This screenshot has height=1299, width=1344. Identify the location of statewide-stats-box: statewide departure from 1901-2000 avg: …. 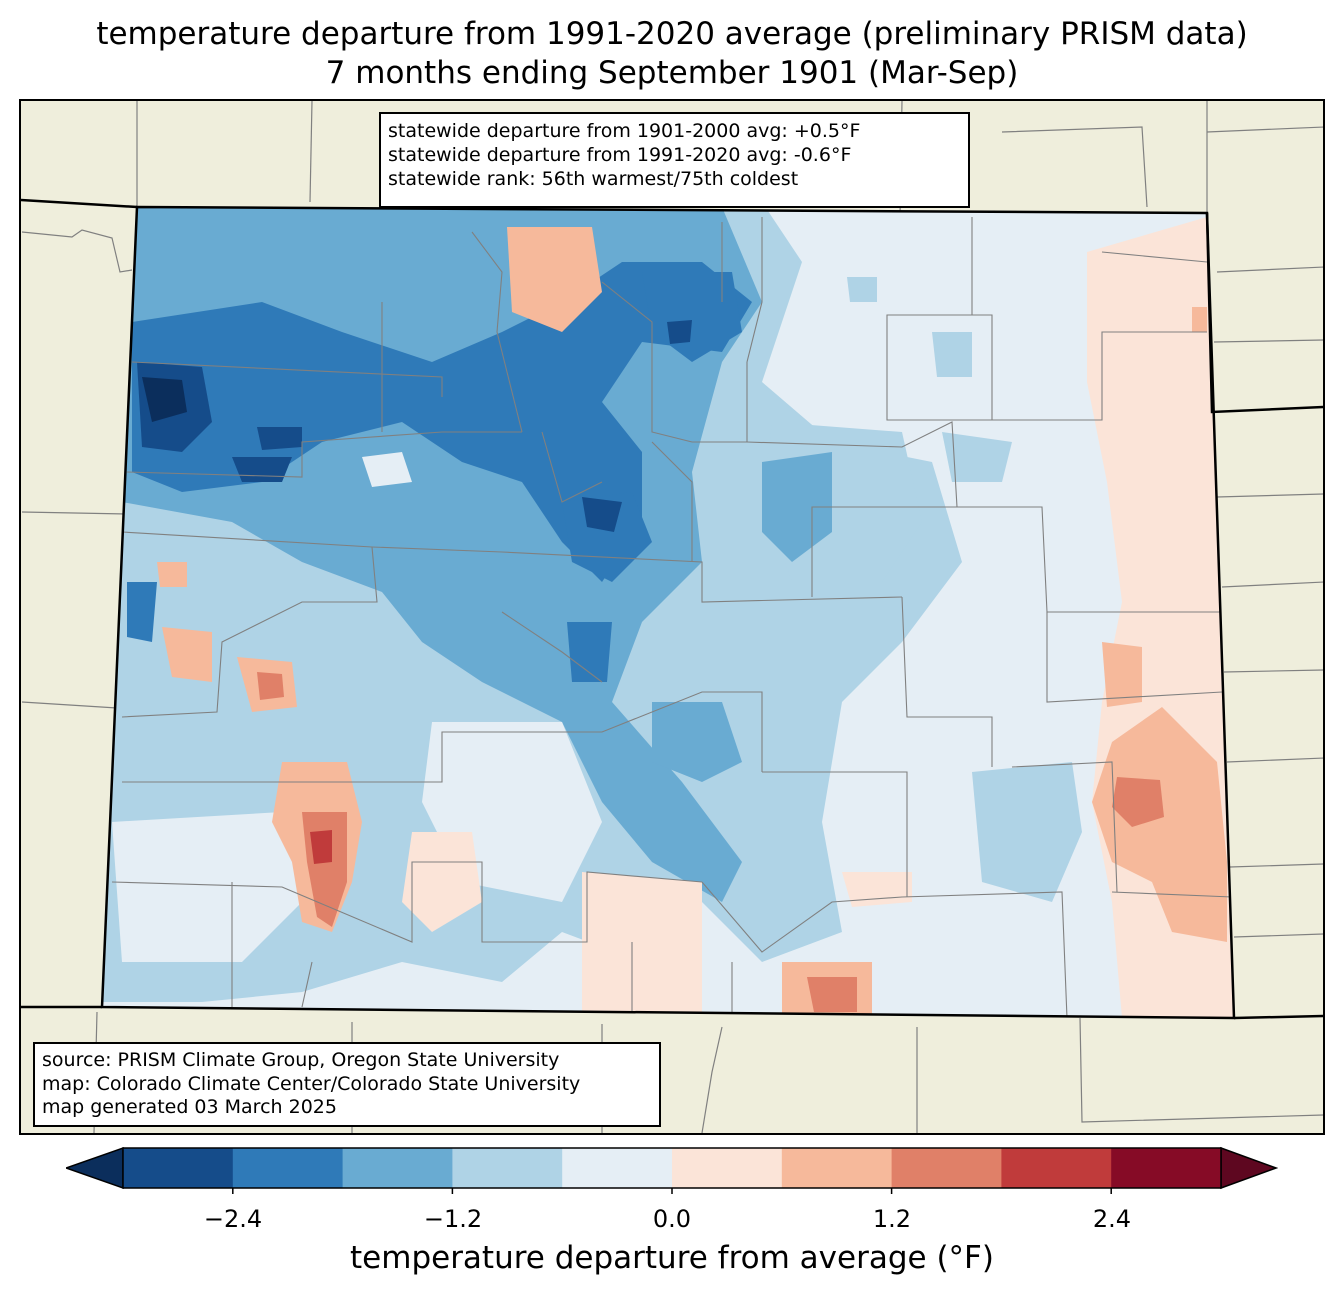
(674, 160).